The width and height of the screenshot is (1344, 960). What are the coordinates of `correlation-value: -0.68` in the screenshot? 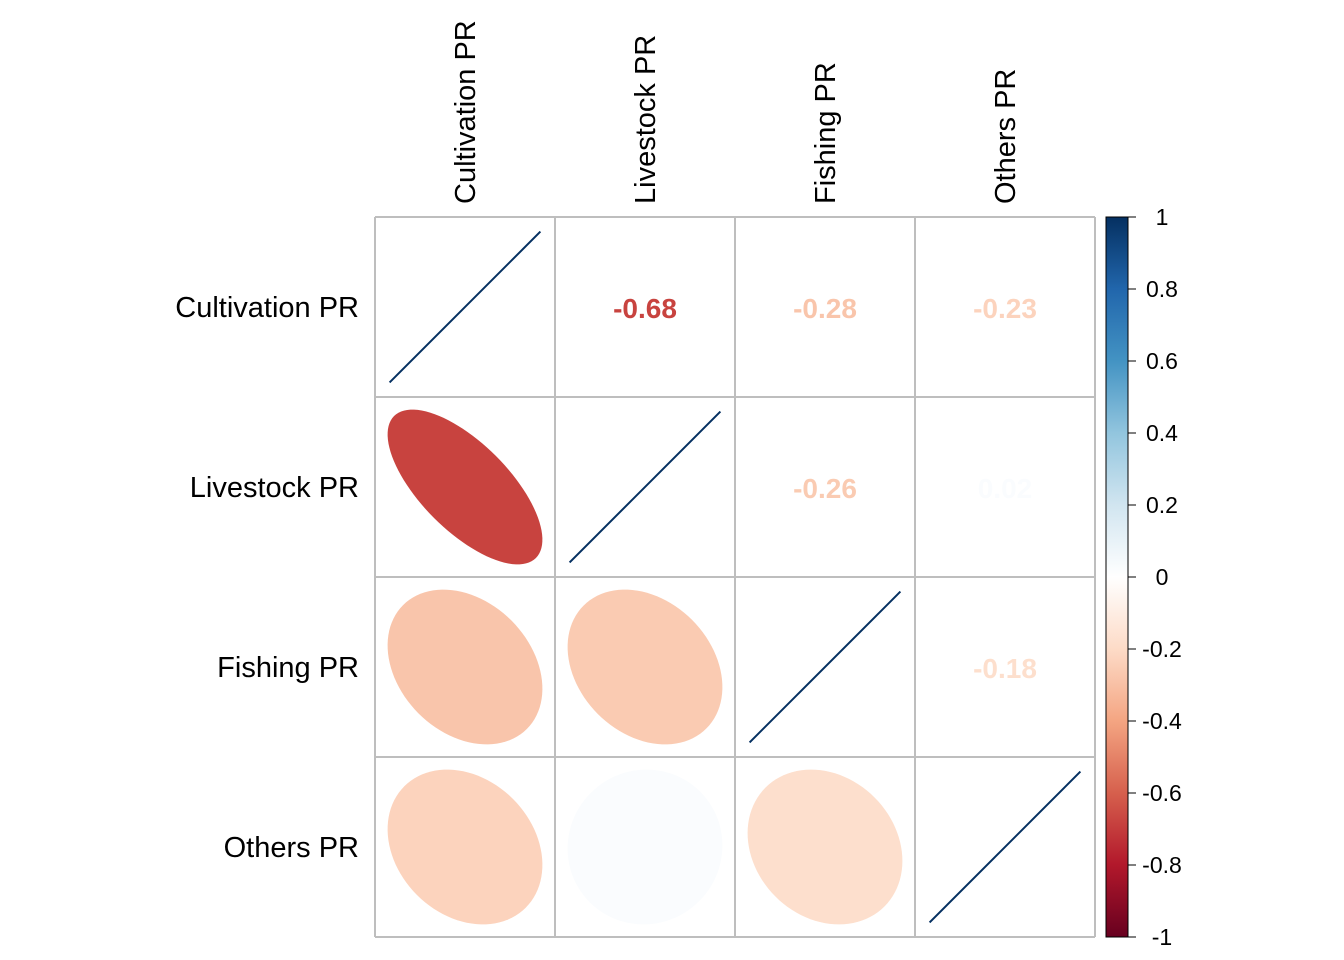 It's located at (645, 308).